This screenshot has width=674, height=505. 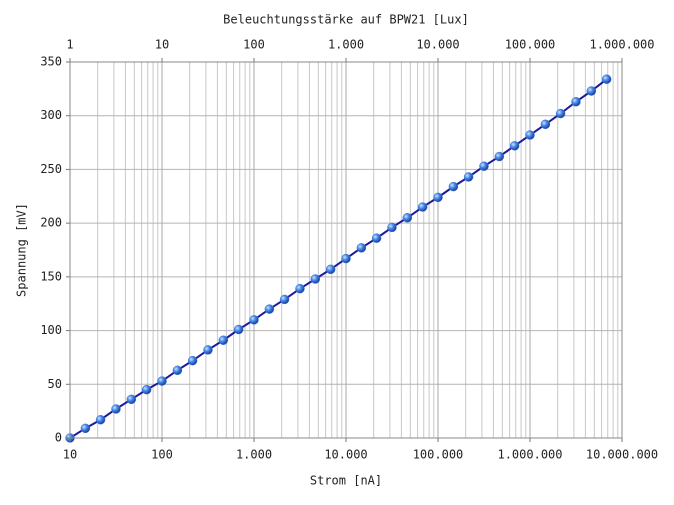 I want to click on y-tick-label: 300, so click(x=51, y=115).